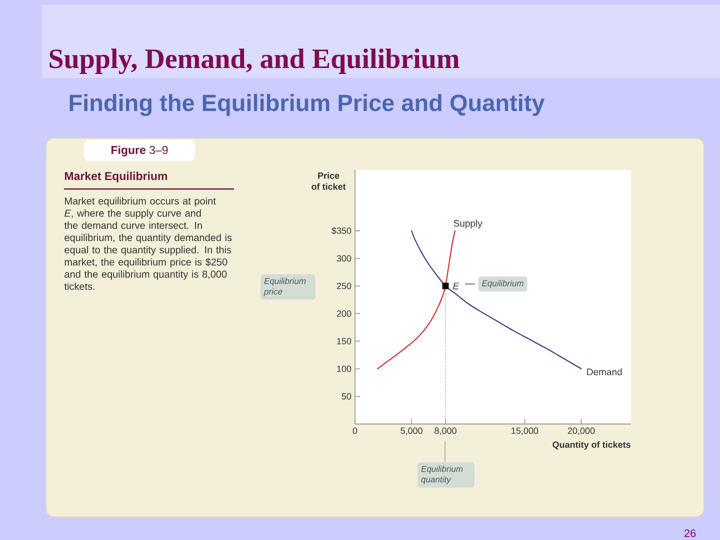 The image size is (720, 540). What do you see at coordinates (456, 286) in the screenshot?
I see `annotation: E` at bounding box center [456, 286].